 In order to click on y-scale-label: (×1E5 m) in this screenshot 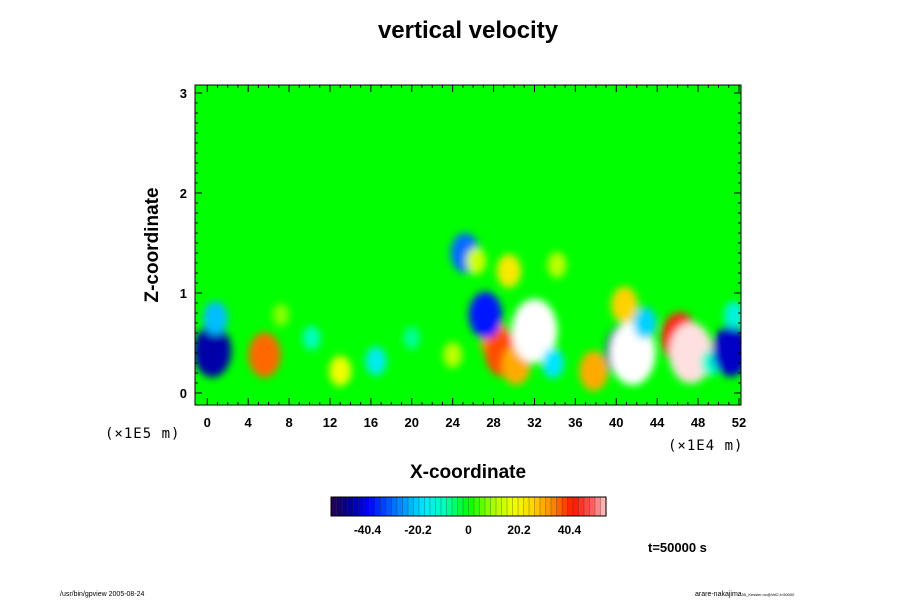, I will do `click(142, 434)`.